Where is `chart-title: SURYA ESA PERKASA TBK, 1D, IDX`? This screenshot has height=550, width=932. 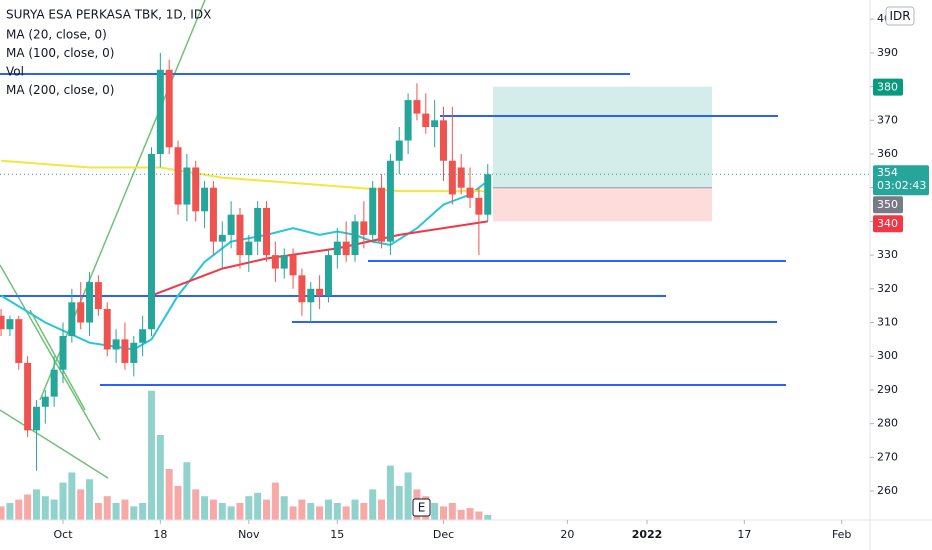 chart-title: SURYA ESA PERKASA TBK, 1D, IDX is located at coordinates (108, 15).